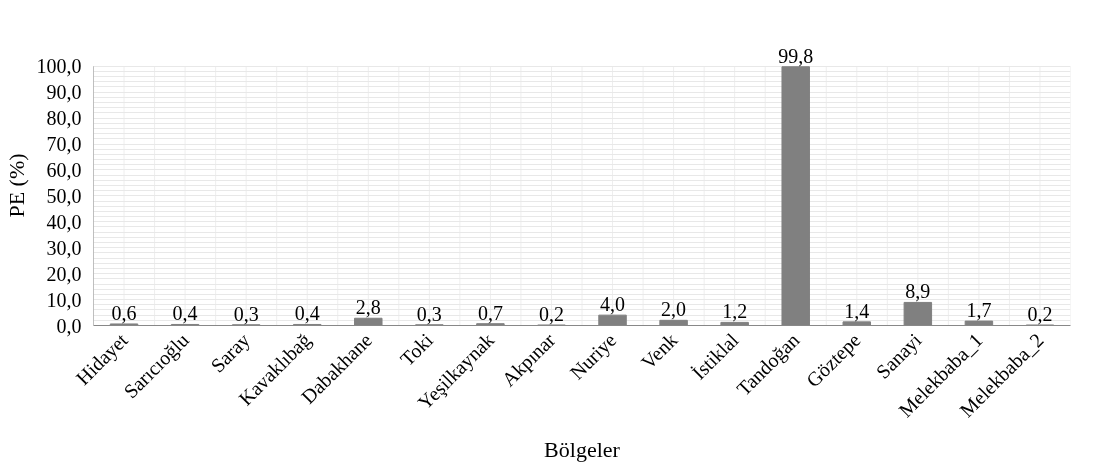 This screenshot has width=1103, height=468. I want to click on y-tick-label: 0,0, so click(69, 325).